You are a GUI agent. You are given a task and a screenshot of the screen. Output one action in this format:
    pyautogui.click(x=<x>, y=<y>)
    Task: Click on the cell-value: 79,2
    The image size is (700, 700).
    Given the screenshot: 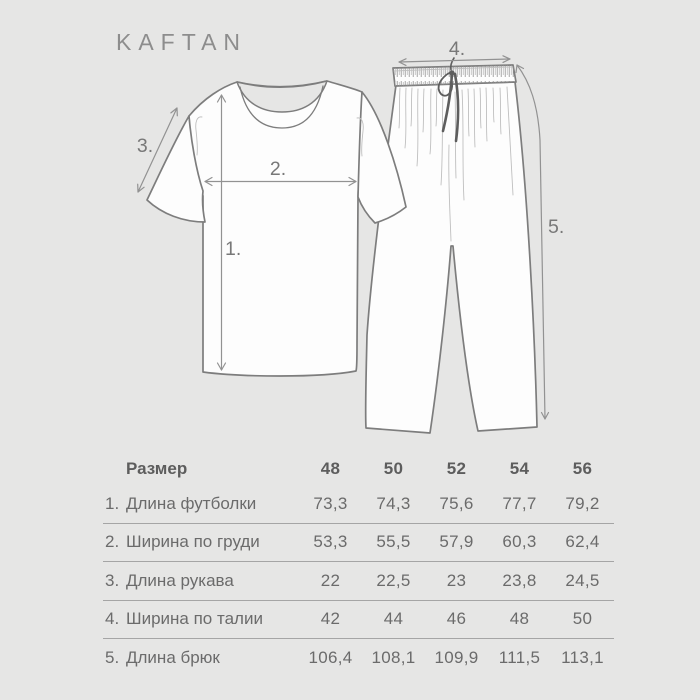 What is the action you would take?
    pyautogui.click(x=582, y=503)
    